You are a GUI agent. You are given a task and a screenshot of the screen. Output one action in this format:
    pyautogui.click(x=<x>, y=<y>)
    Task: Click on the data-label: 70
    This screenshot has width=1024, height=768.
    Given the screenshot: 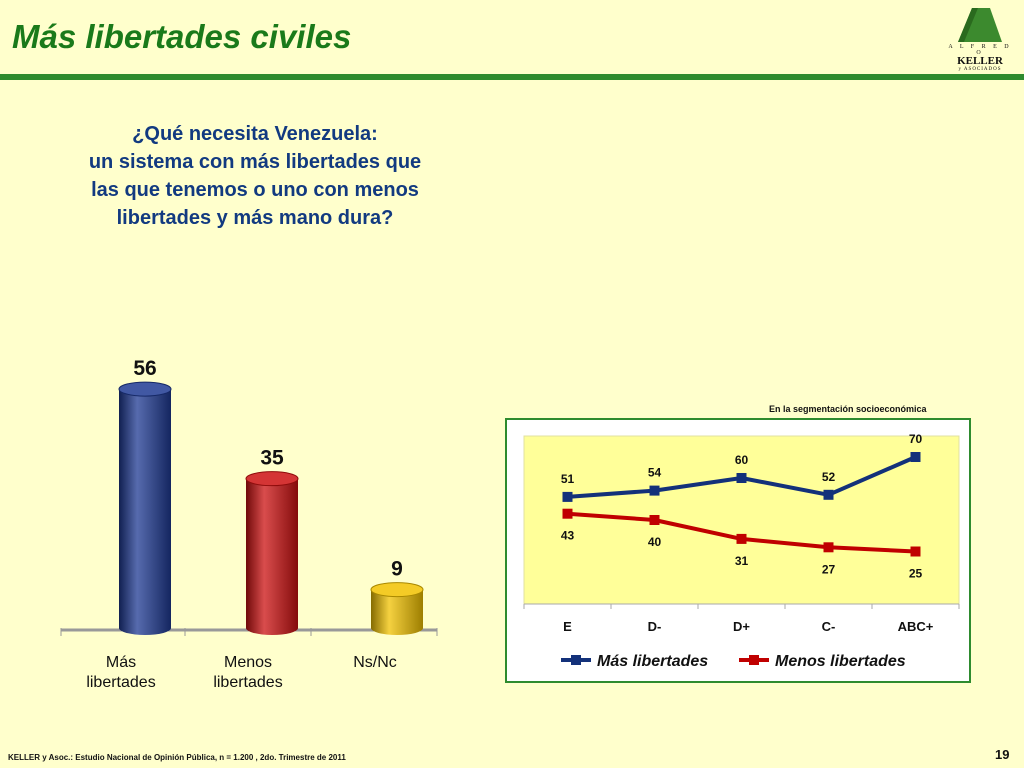 What is the action you would take?
    pyautogui.click(x=916, y=439)
    